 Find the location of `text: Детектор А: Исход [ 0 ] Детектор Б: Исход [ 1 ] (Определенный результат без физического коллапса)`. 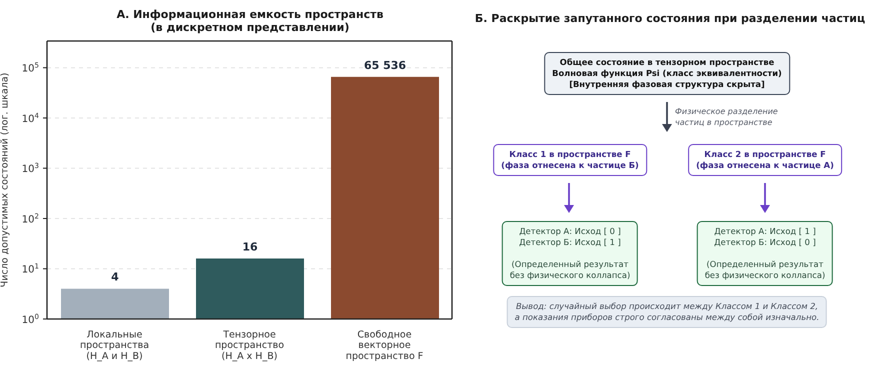

text: Детектор А: Исход [ 0 ] Детектор Б: Исход [ 1 ] (Определенный результат без физического коллапса) is located at coordinates (570, 253).